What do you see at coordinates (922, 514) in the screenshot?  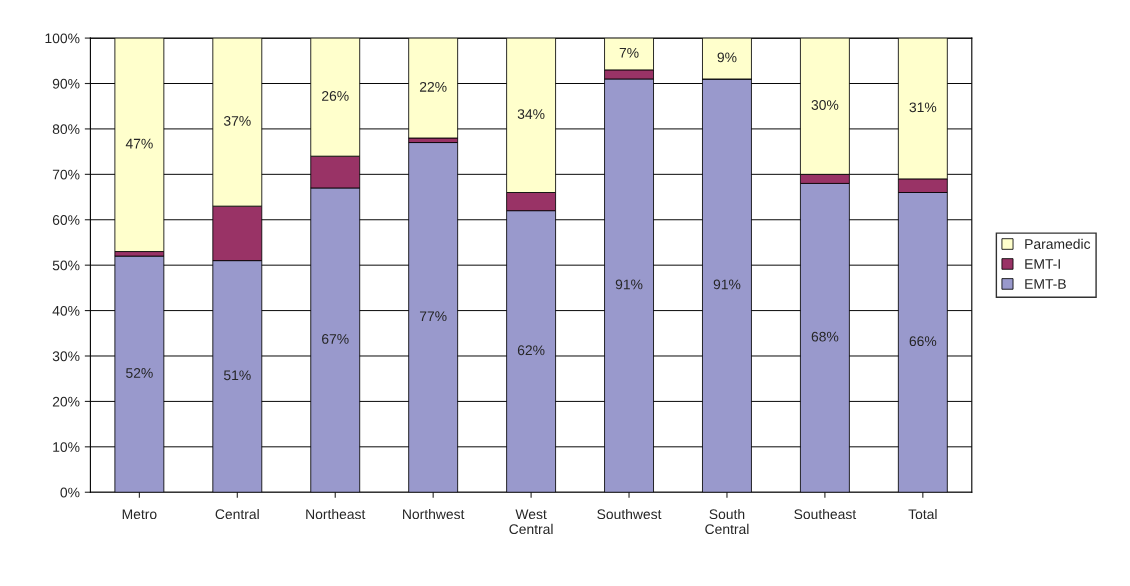 I see `x-tick-label: Total` at bounding box center [922, 514].